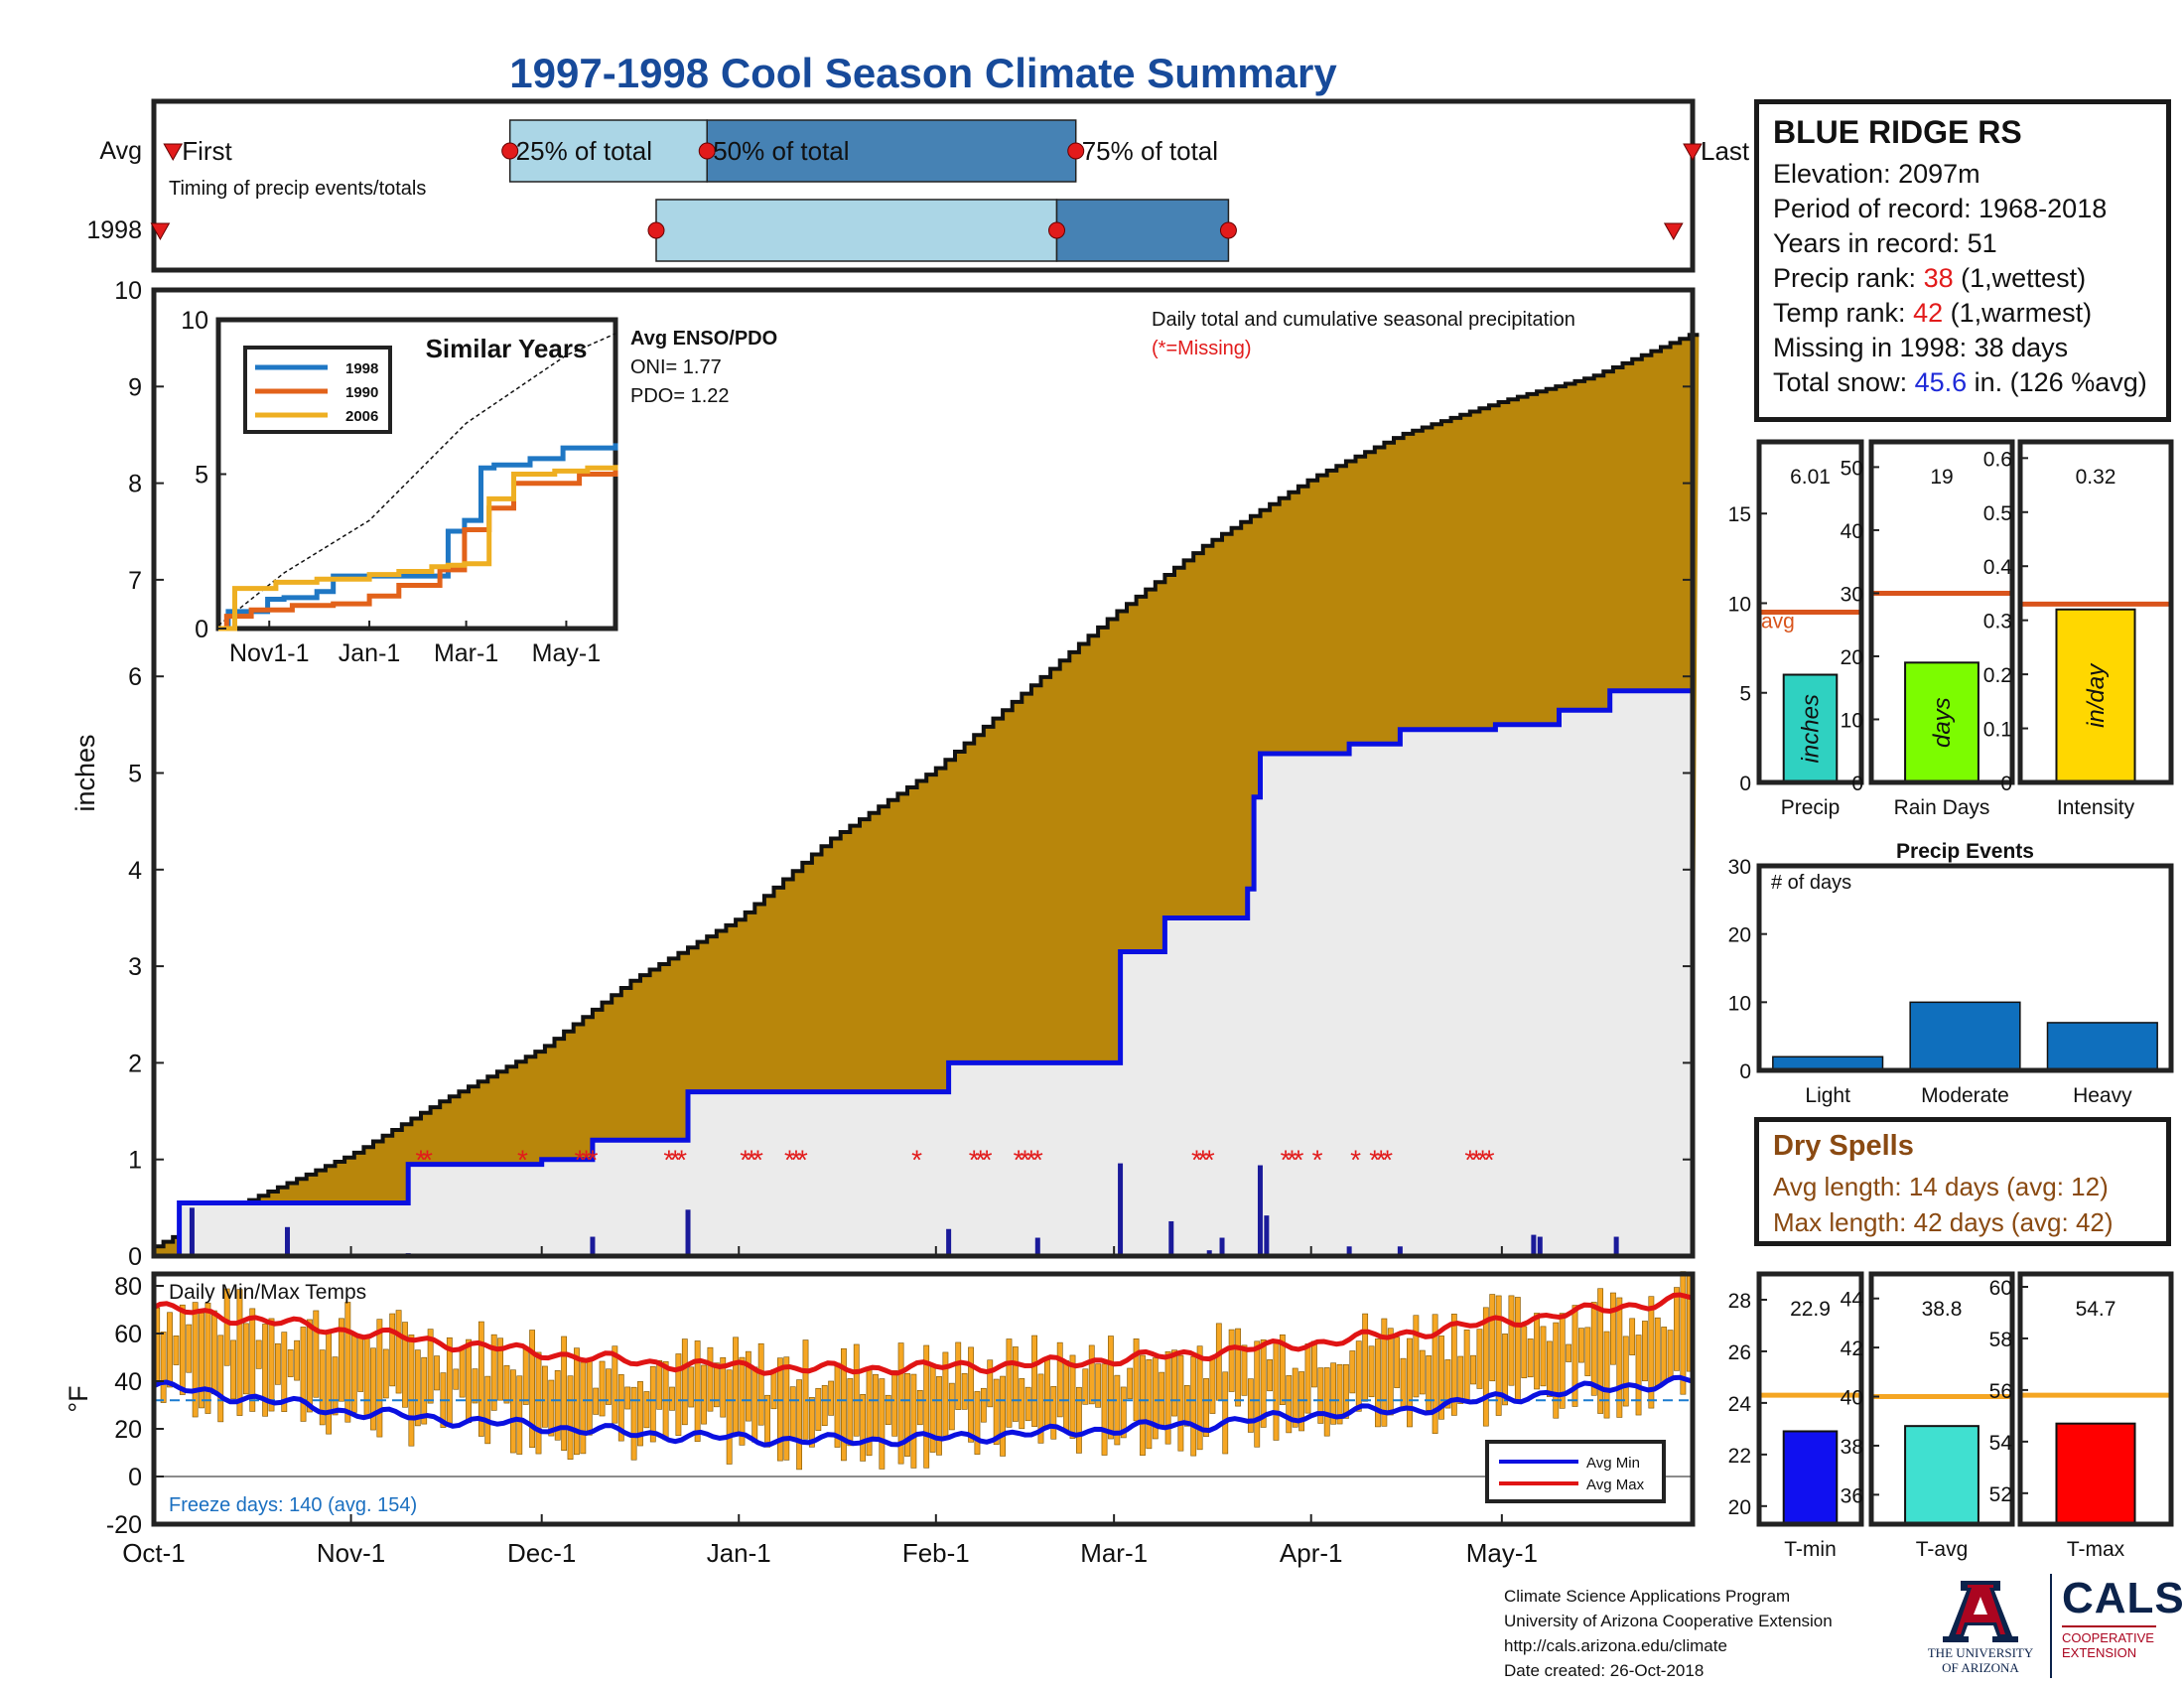 This screenshot has height=1688, width=2184. Describe the element at coordinates (297, 189) in the screenshot. I see `timing-annotation: Timing of precip events/totals` at that location.